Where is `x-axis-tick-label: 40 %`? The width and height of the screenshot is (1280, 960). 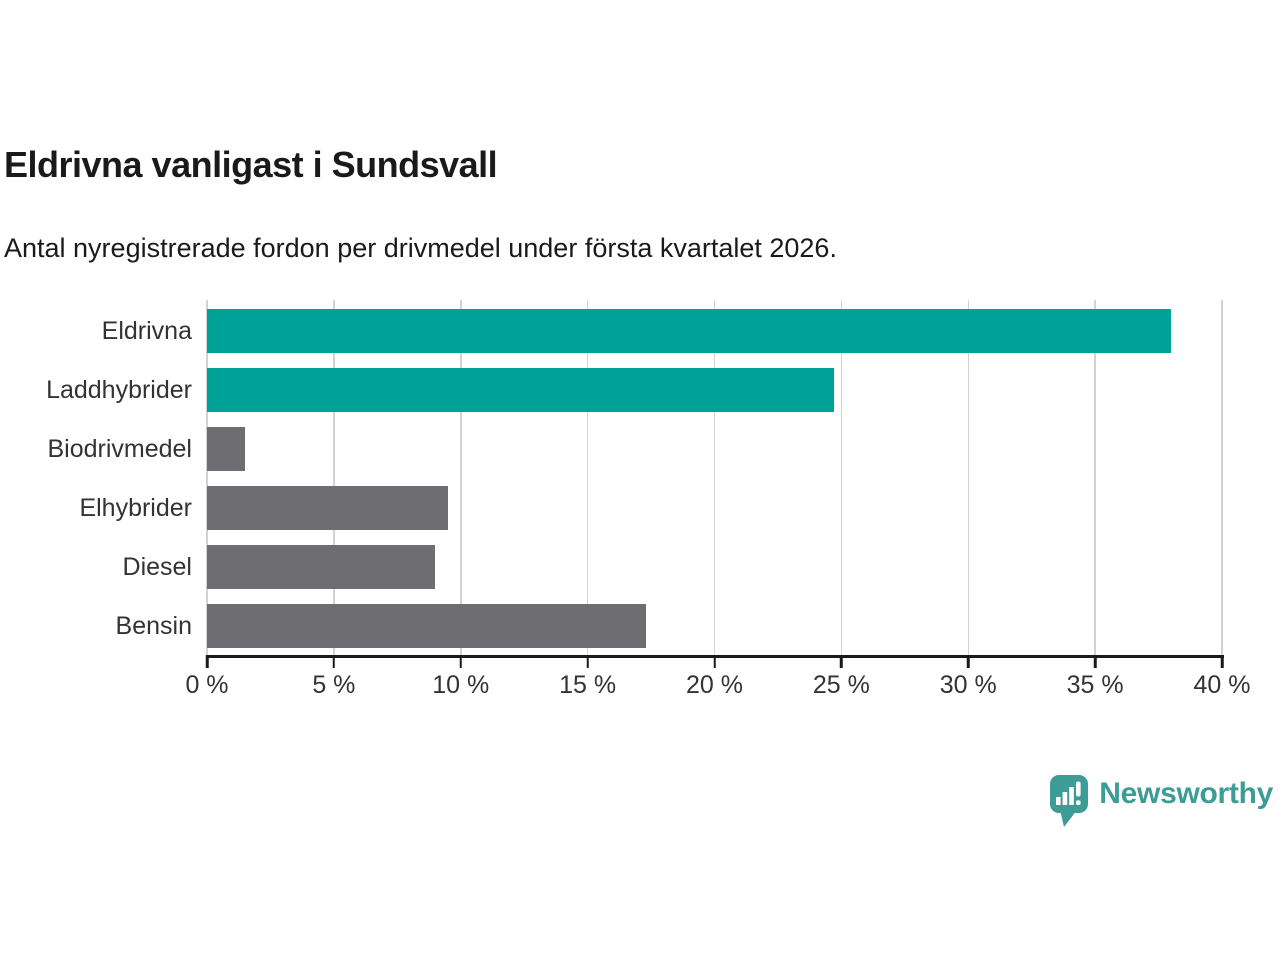 x-axis-tick-label: 40 % is located at coordinates (1222, 685).